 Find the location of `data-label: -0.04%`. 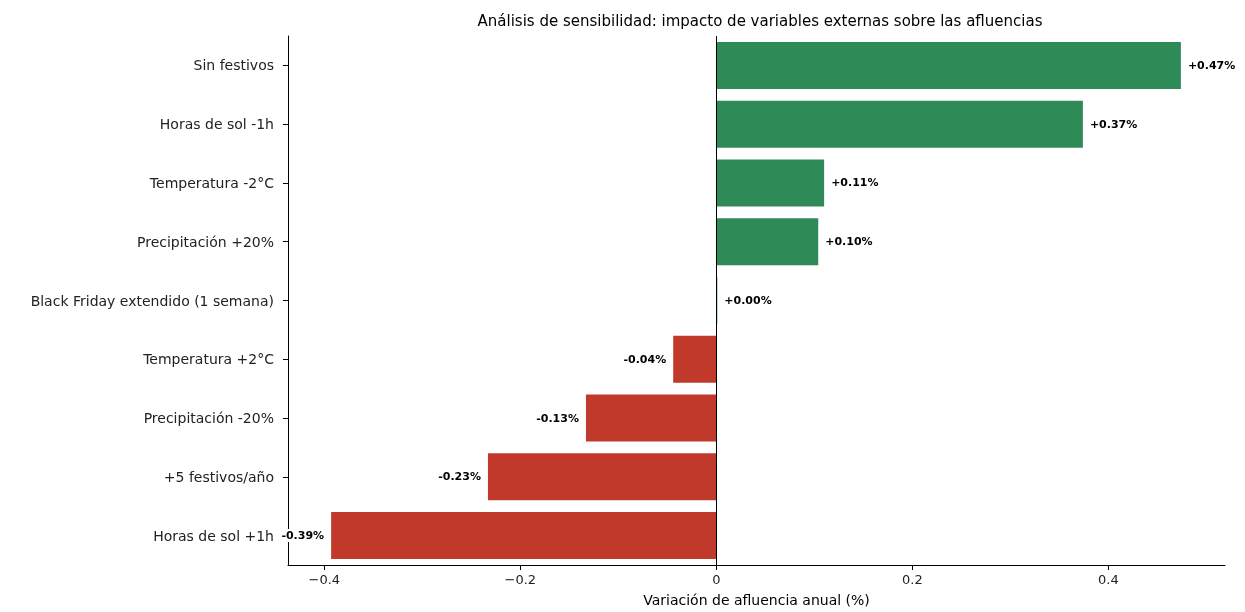

data-label: -0.04% is located at coordinates (645, 359).